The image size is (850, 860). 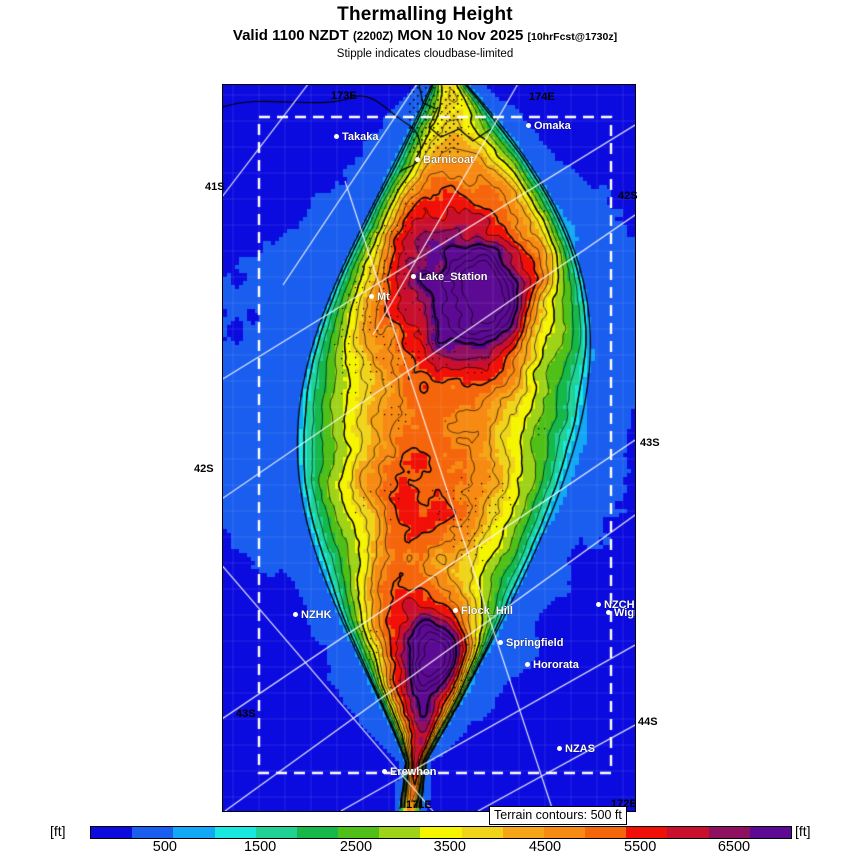 What do you see at coordinates (58, 831) in the screenshot?
I see `colorbar-unit-left: [ft]` at bounding box center [58, 831].